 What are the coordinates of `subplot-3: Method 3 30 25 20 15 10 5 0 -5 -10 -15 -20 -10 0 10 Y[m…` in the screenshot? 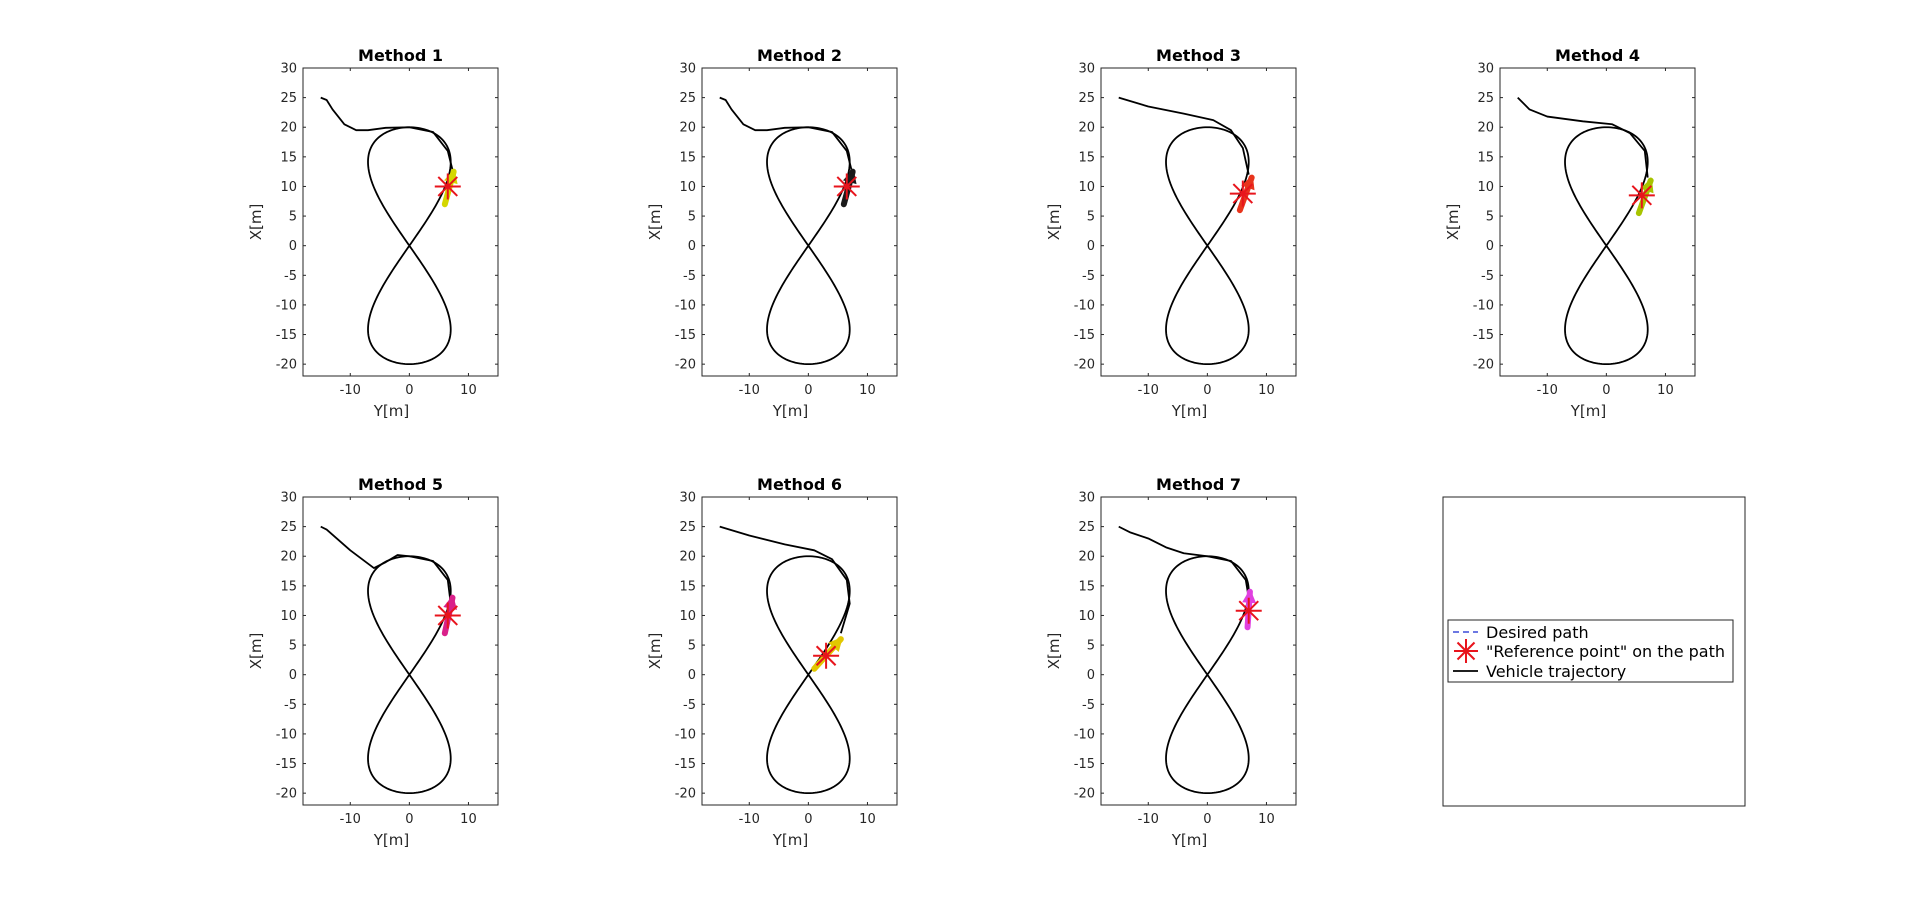 It's located at (1171, 233).